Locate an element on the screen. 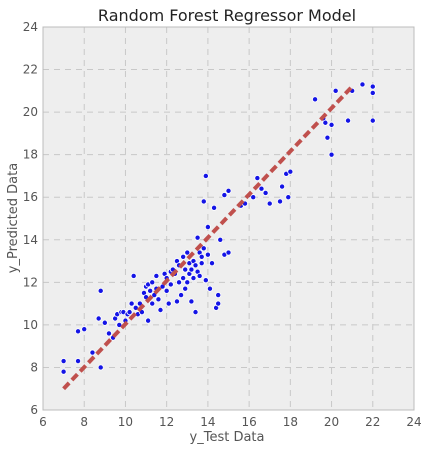 This screenshot has width=430, height=452. x-tick-label: 8 is located at coordinates (84, 422).